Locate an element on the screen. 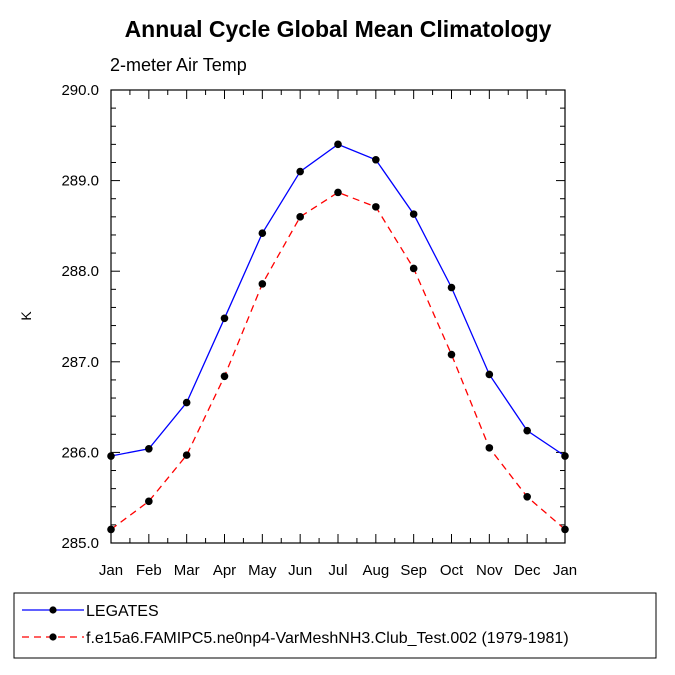  x-tick-label: May is located at coordinates (262, 570).